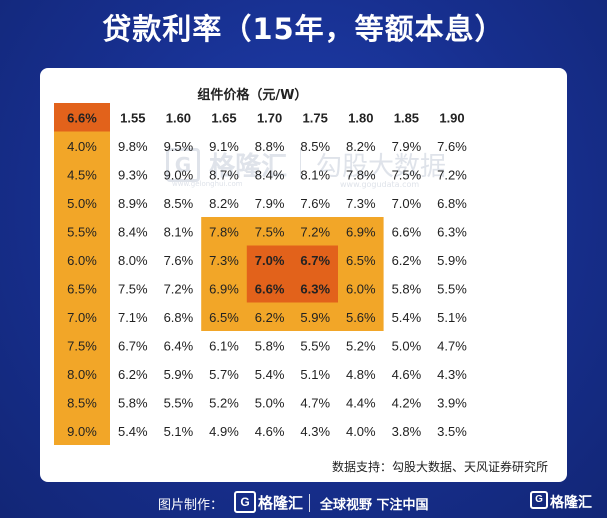 This screenshot has height=518, width=607. Describe the element at coordinates (179, 345) in the screenshot. I see `table-cell: 6.4%` at that location.